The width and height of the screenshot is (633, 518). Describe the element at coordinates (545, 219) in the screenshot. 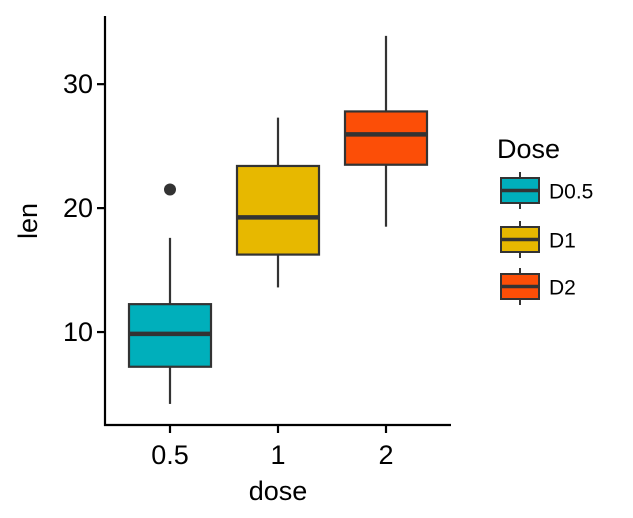

I see `legend: Dose D0.5 D1 D2` at that location.